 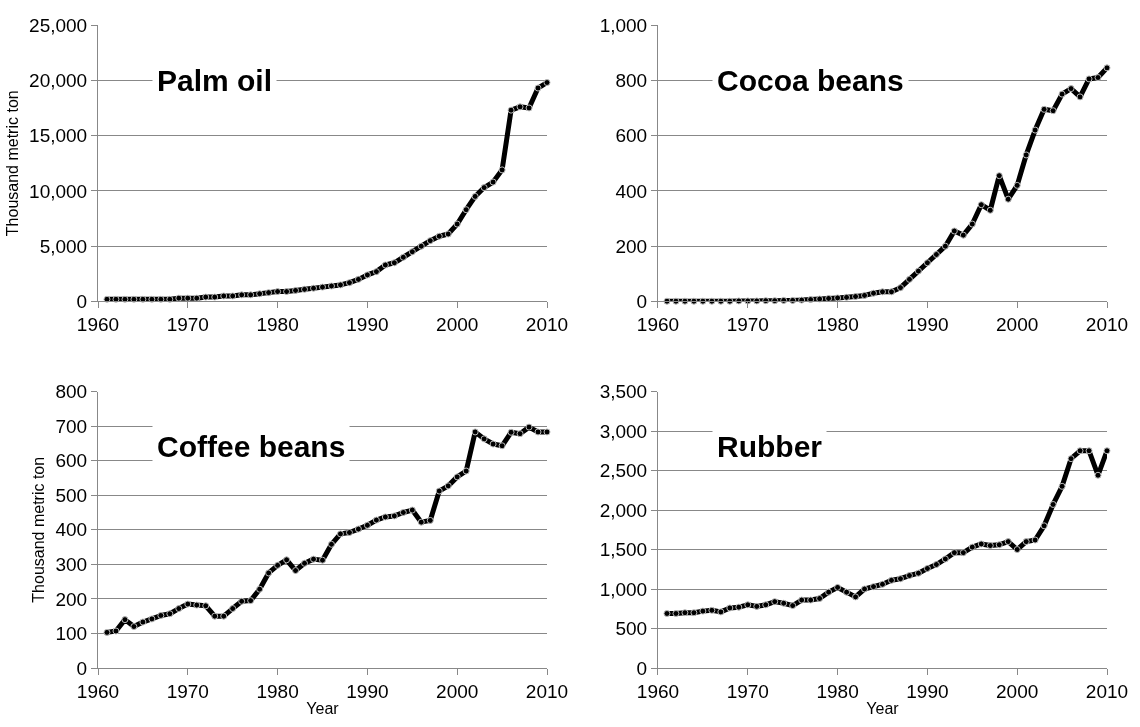 I want to click on y-tick-label: 3,500, so click(x=623, y=392).